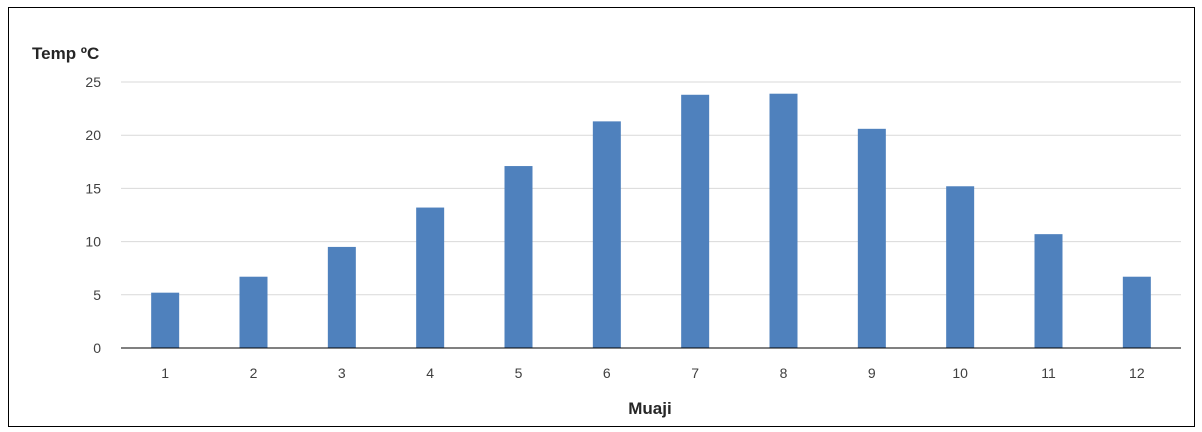  Describe the element at coordinates (784, 373) in the screenshot. I see `x-tick-label: 8` at that location.